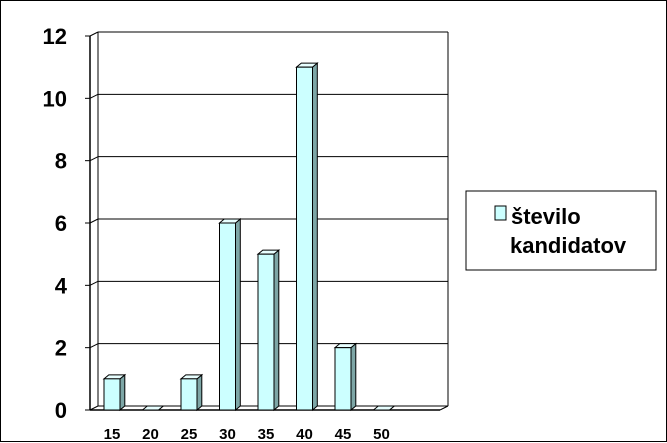 This screenshot has width=667, height=443. I want to click on y-tick-label: 12, so click(55, 36).